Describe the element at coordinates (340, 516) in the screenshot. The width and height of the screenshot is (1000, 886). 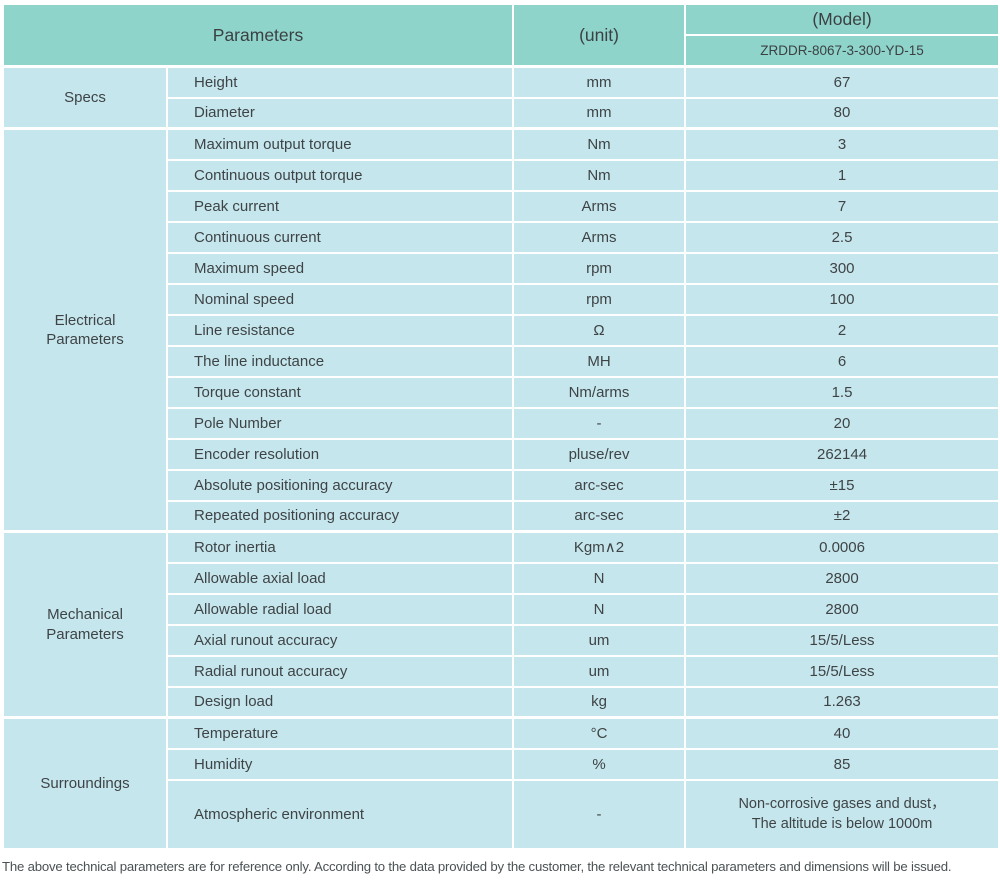
I see `parameter-name-cell: Repeated positioning accuracy` at that location.